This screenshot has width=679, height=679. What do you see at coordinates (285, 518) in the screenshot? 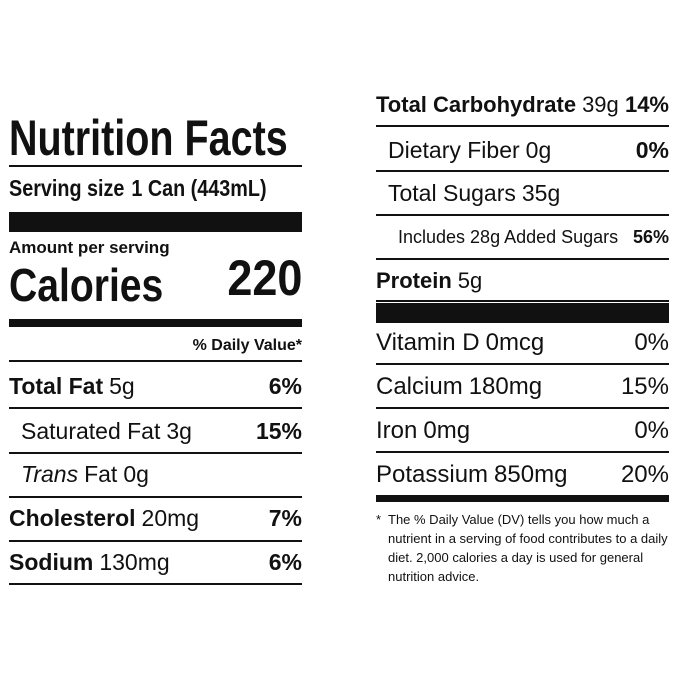
I see `daily-value: 7%` at bounding box center [285, 518].